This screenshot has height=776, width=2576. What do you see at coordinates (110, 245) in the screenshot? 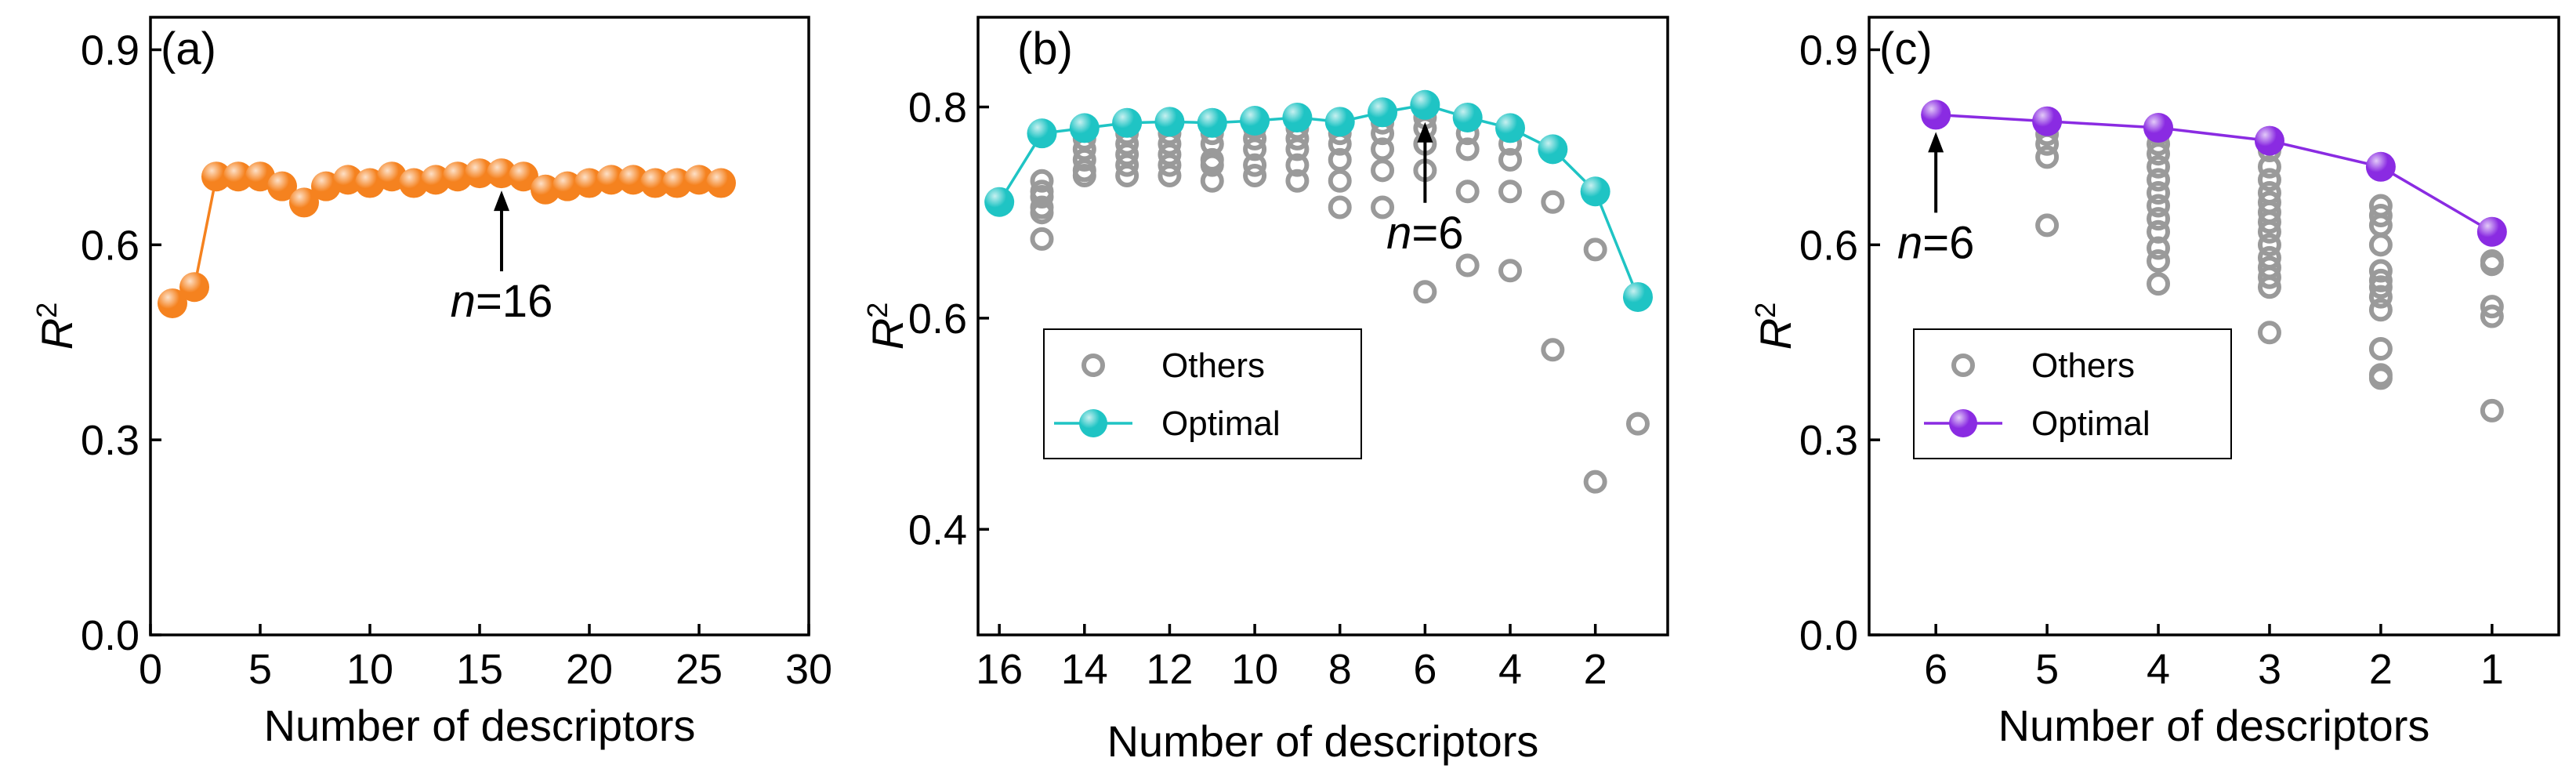
I see `y-tick-label: 0.6` at bounding box center [110, 245].